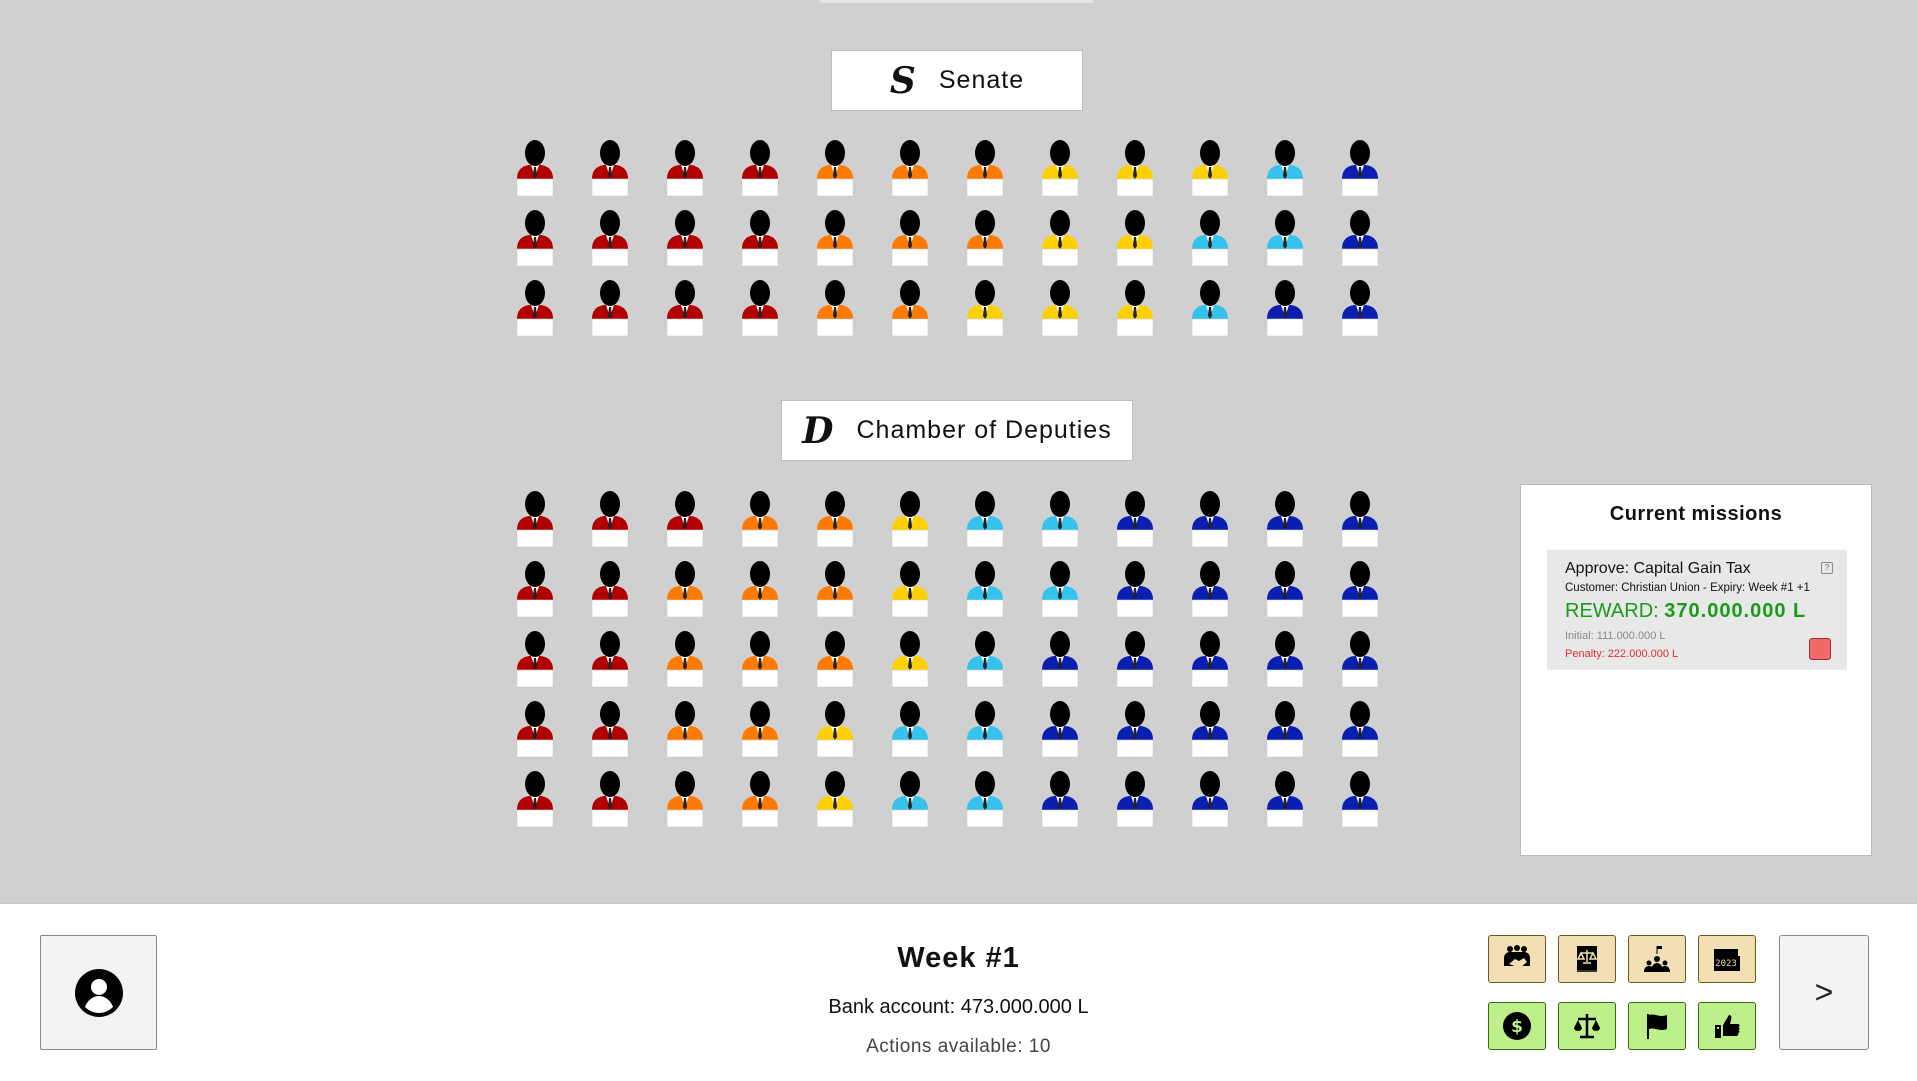  I want to click on missions-title: Current missions, so click(1696, 514).